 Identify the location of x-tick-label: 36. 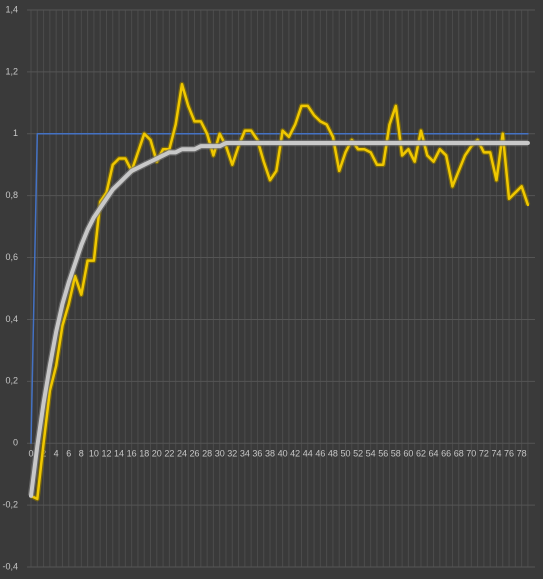
(257, 454).